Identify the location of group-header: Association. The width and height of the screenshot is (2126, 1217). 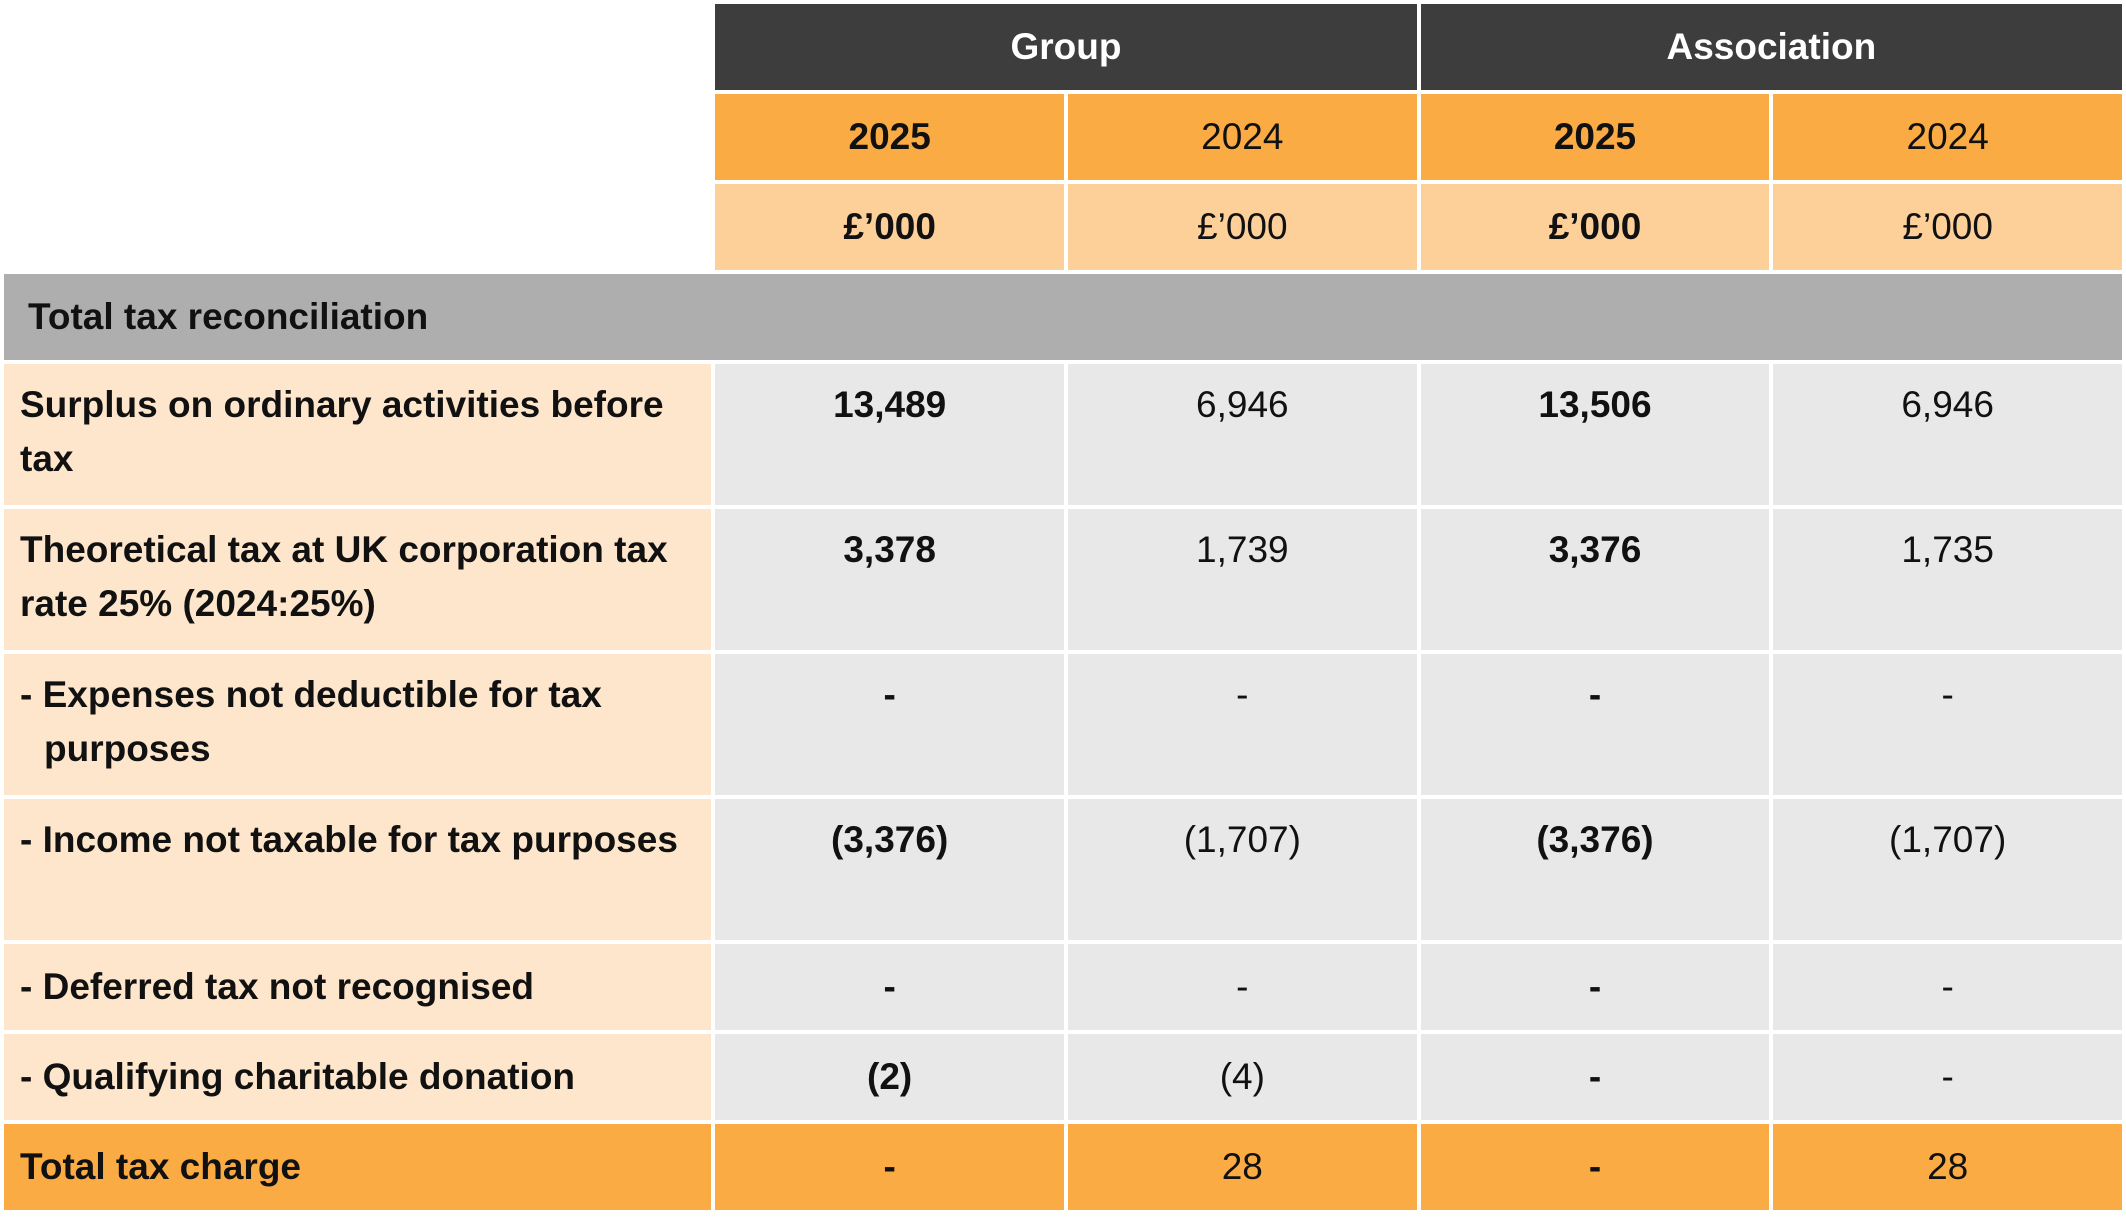
(1771, 47).